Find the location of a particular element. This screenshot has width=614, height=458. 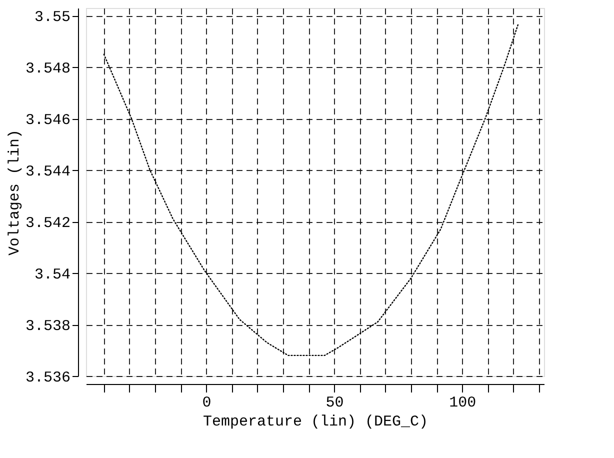

y-axis-title: Voltages (lin) is located at coordinates (15, 192).